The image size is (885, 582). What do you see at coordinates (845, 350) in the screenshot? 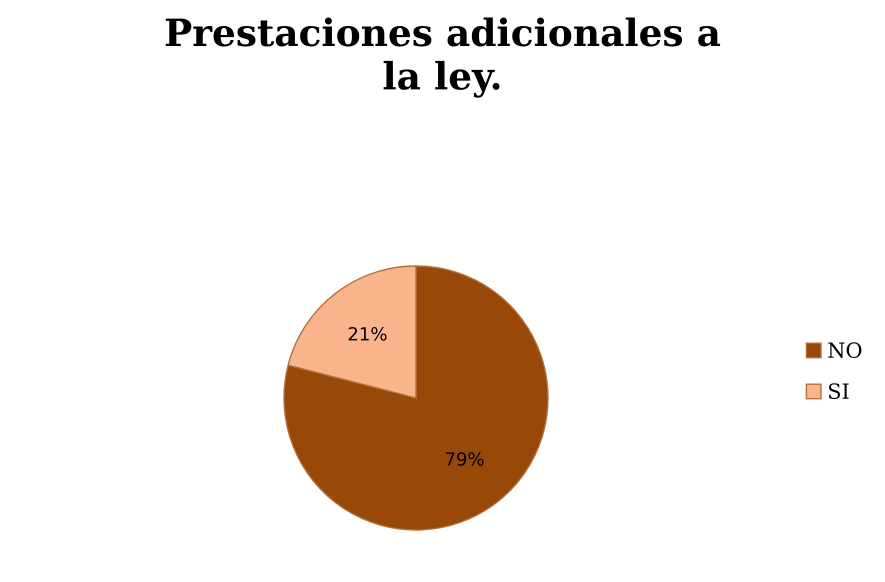
I see `legend-label: NO` at bounding box center [845, 350].